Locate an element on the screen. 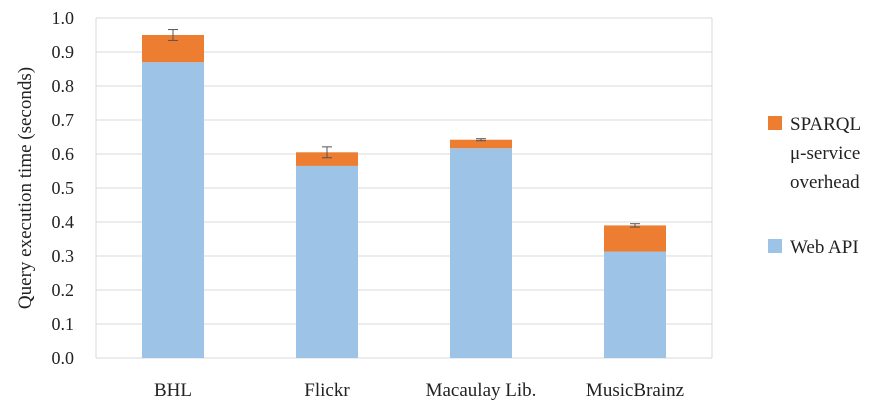 The height and width of the screenshot is (405, 879). legend-item-overhead: SPARQL μ-service overhead is located at coordinates (823, 153).